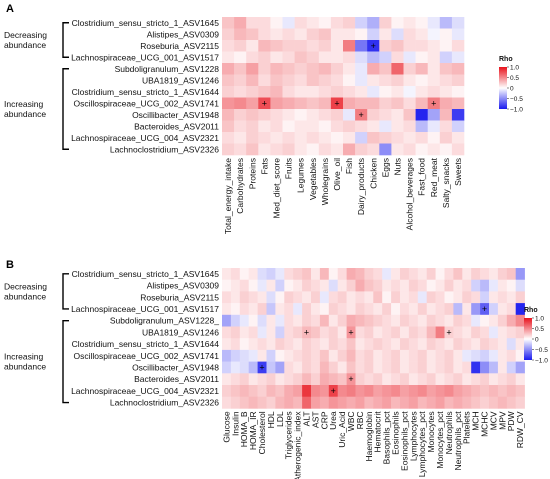 The height and width of the screenshot is (479, 550). What do you see at coordinates (324, 420) in the screenshot?
I see `column-label: CRP` at bounding box center [324, 420].